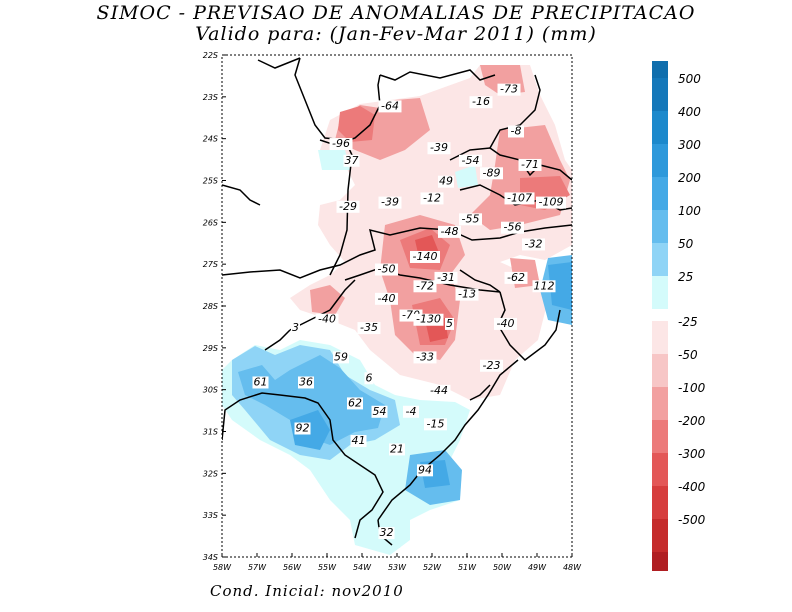 The width and height of the screenshot is (792, 612). Describe the element at coordinates (516, 130) in the screenshot. I see `anomaly-value-label: -8` at that location.